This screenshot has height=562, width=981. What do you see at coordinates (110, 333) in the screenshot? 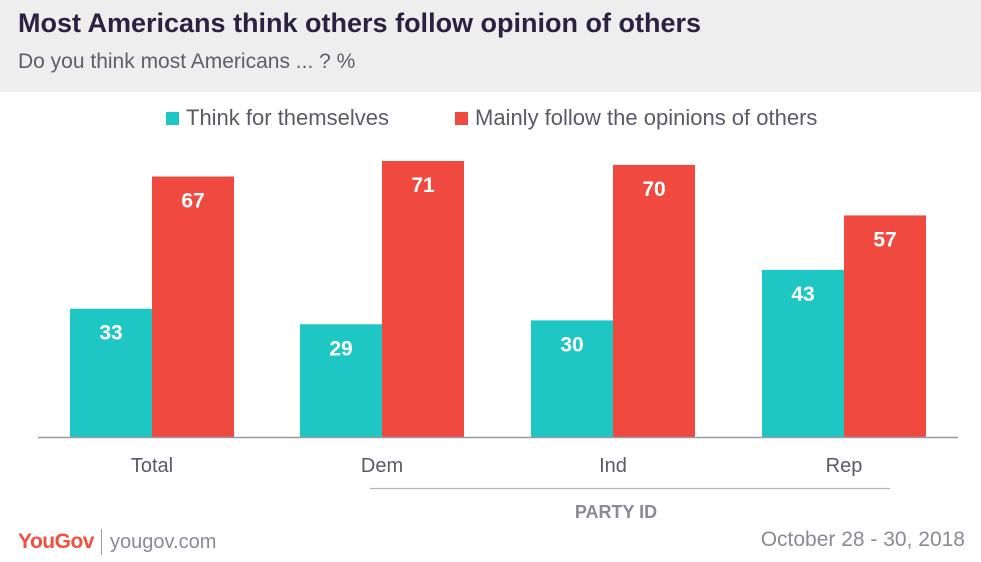
I see `data-label-total-series1: 33` at bounding box center [110, 333].